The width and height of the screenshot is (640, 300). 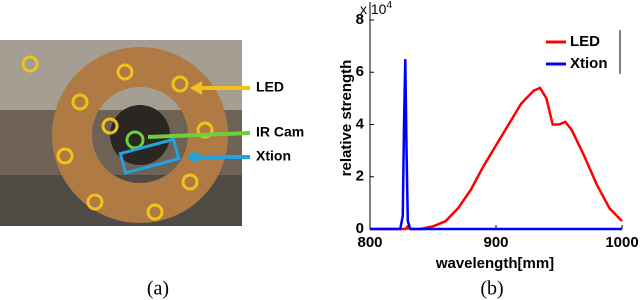 I want to click on y-tick-label: 2, so click(x=360, y=176).